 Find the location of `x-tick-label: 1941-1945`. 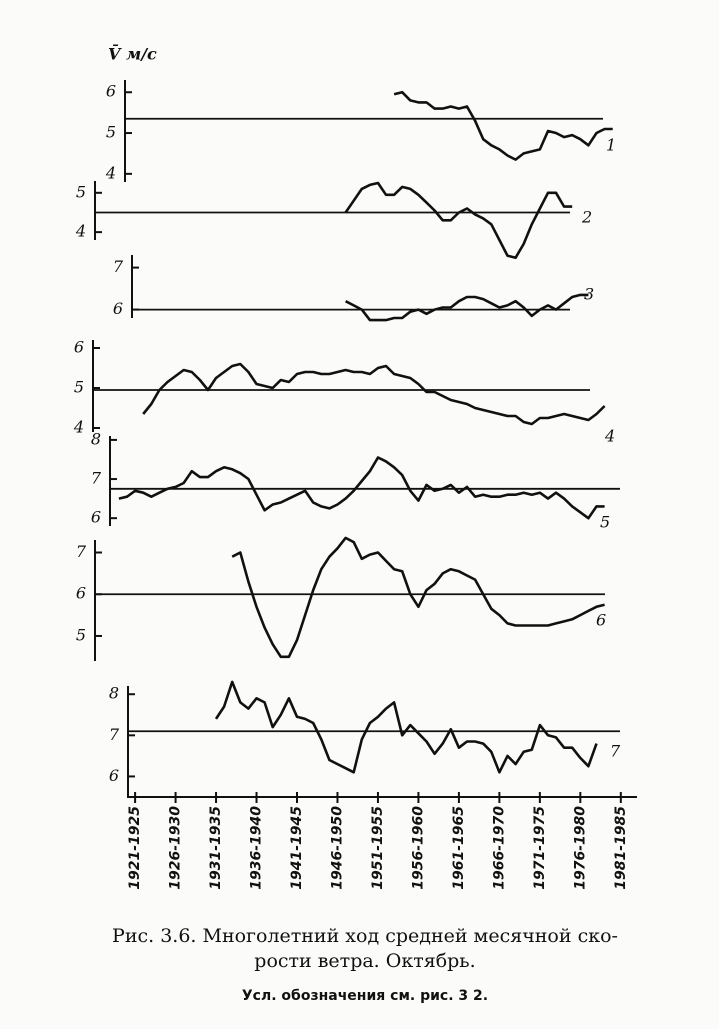

x-tick-label: 1941-1945 is located at coordinates (297, 848).